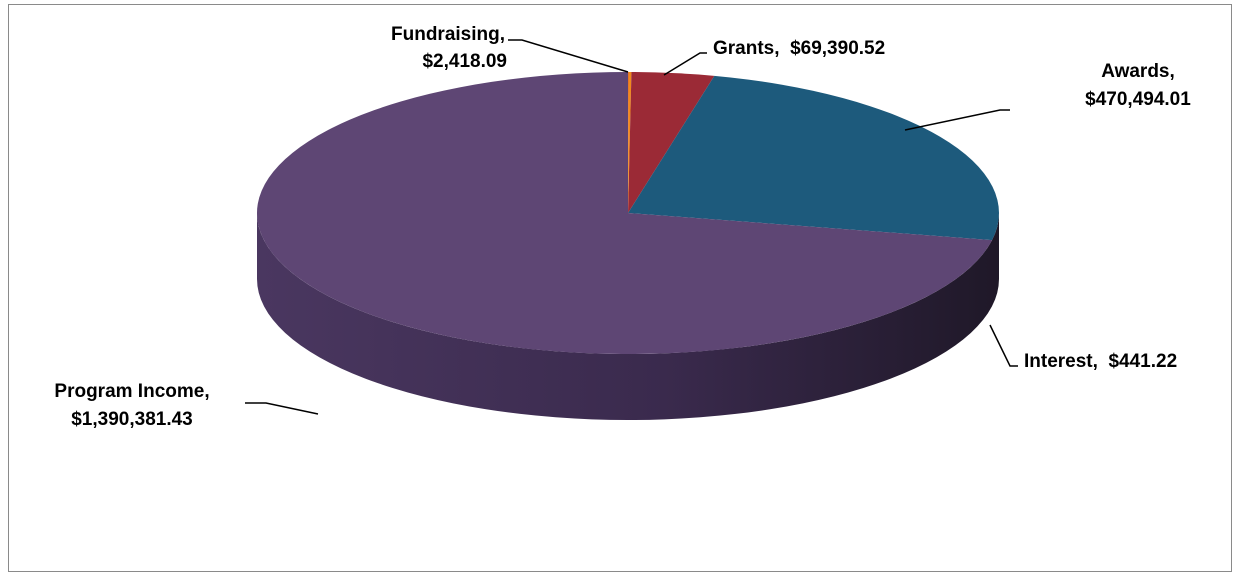 This screenshot has width=1241, height=577. Describe the element at coordinates (1003, 345) in the screenshot. I see `leader-line-interest` at that location.